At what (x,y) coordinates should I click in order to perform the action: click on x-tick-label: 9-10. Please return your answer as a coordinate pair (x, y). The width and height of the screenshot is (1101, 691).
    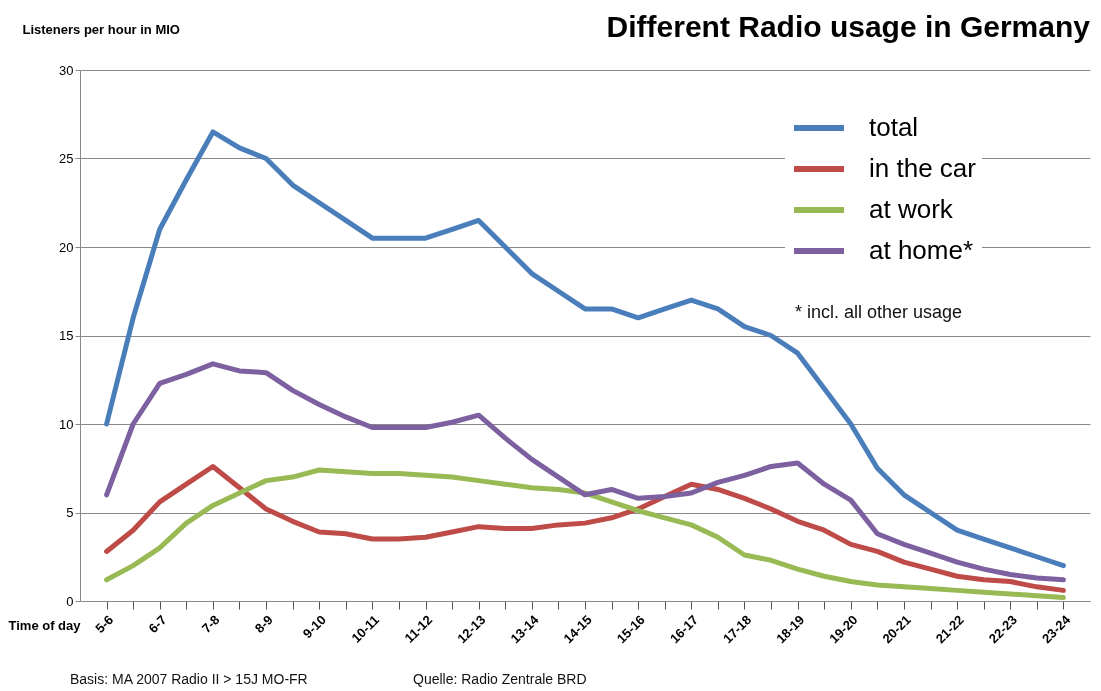
    Looking at the image, I should click on (314, 627).